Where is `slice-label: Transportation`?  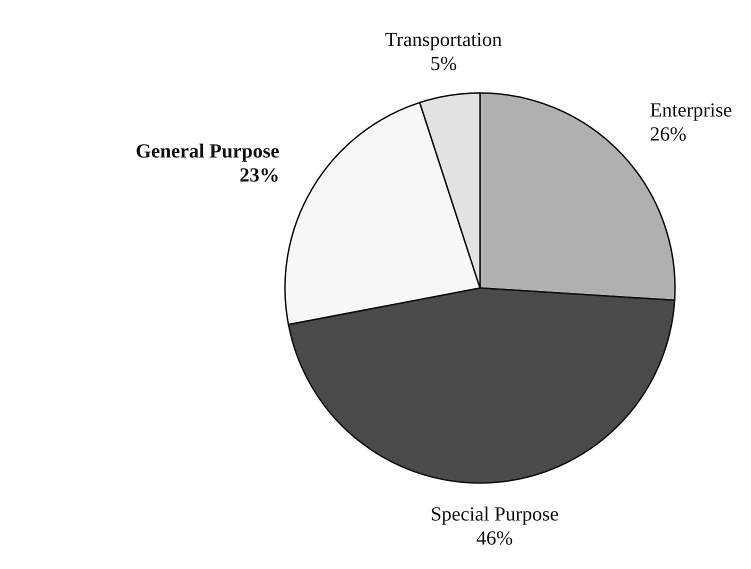
slice-label: Transportation is located at coordinates (443, 39).